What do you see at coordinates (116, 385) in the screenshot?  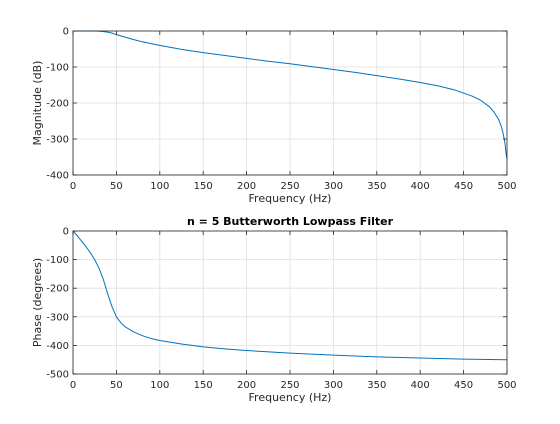 I see `chart-1-x-tick-label: 50` at bounding box center [116, 385].